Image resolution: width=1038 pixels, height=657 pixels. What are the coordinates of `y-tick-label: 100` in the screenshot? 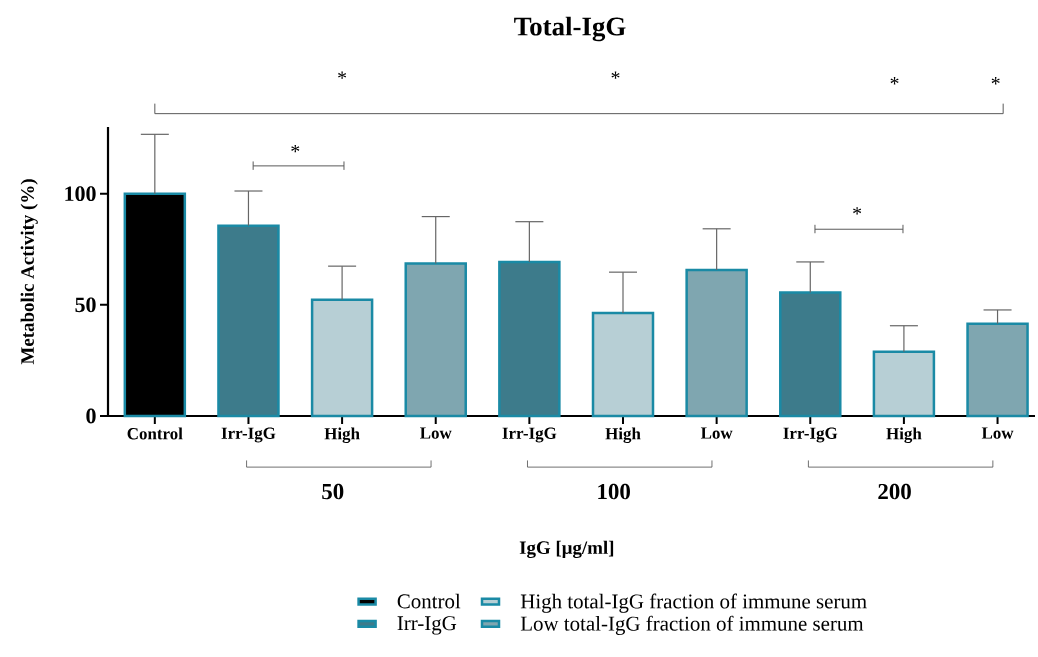 It's located at (80, 194).